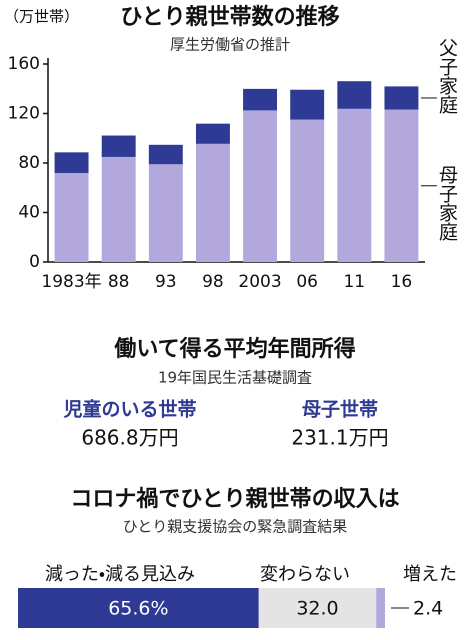 The width and height of the screenshot is (470, 640). I want to click on legend-label: 父子家庭, so click(447, 76).